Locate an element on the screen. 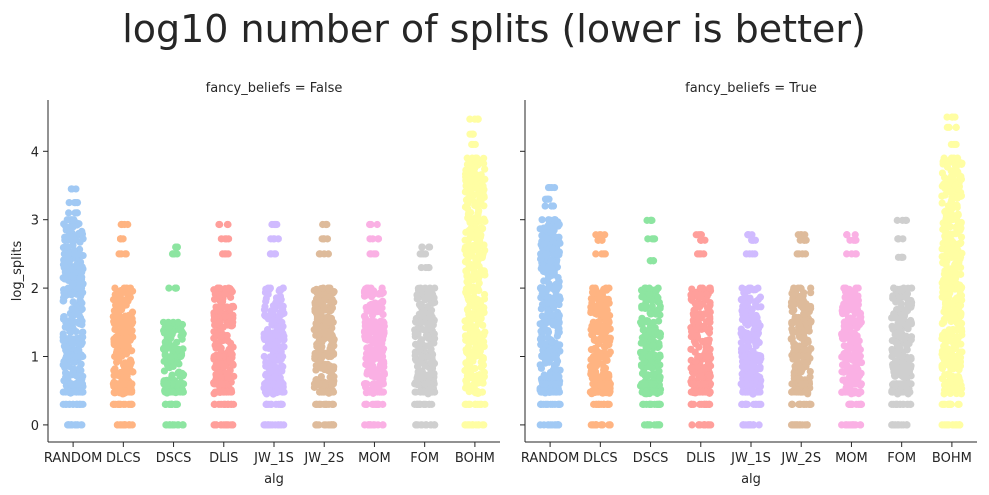 The width and height of the screenshot is (989, 495). x-tick-label: DLIS is located at coordinates (223, 458).